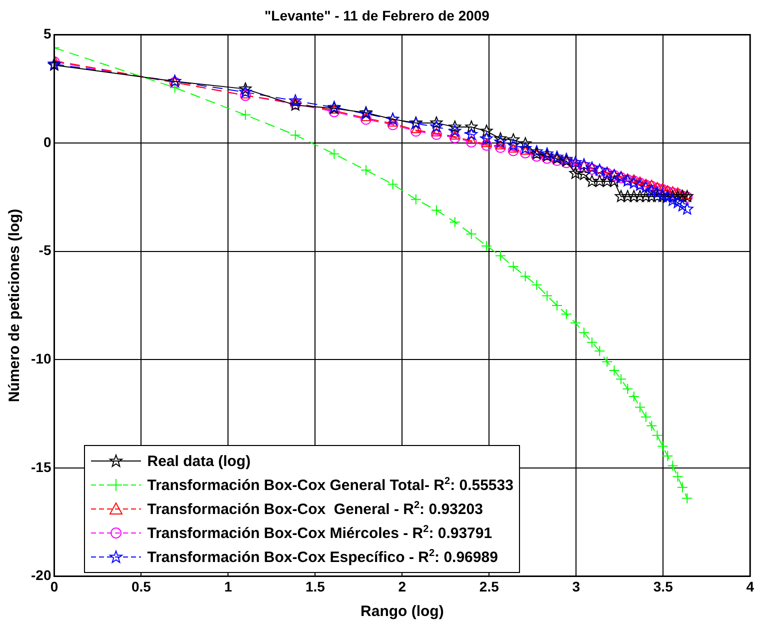 The height and width of the screenshot is (625, 757). Describe the element at coordinates (330, 485) in the screenshot. I see `legend-label: Transformación Box-Cox General Total- R$^{2}$: 0.55533` at that location.